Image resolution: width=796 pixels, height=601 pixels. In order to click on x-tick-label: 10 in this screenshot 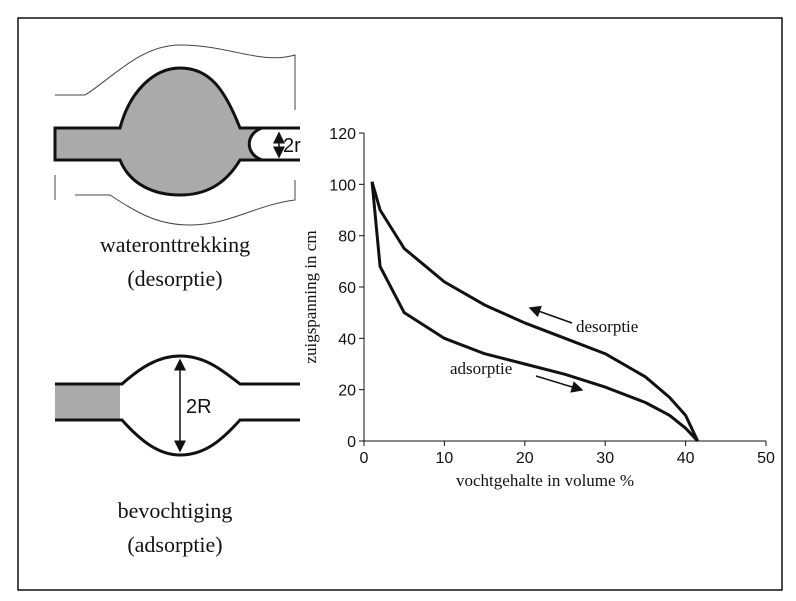, I will do `click(445, 458)`.